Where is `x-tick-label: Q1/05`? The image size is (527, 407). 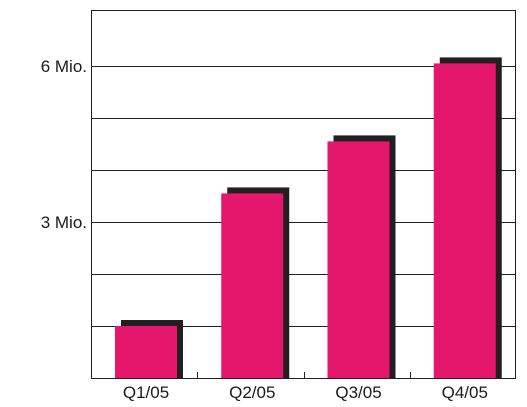 x-tick-label: Q1/05 is located at coordinates (146, 392).